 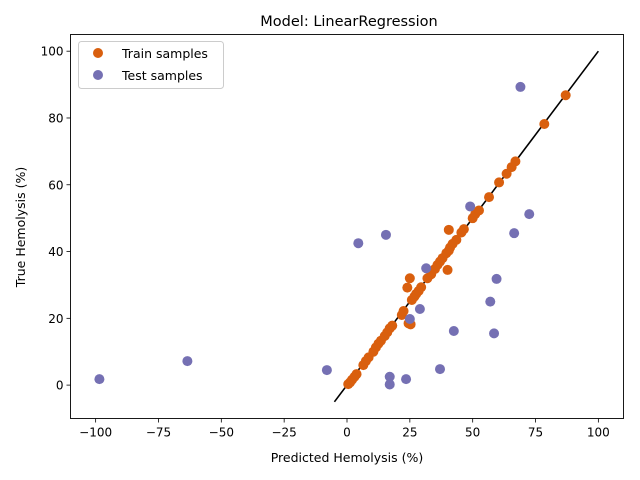 I want to click on x-tick-label: 100, so click(x=598, y=433).